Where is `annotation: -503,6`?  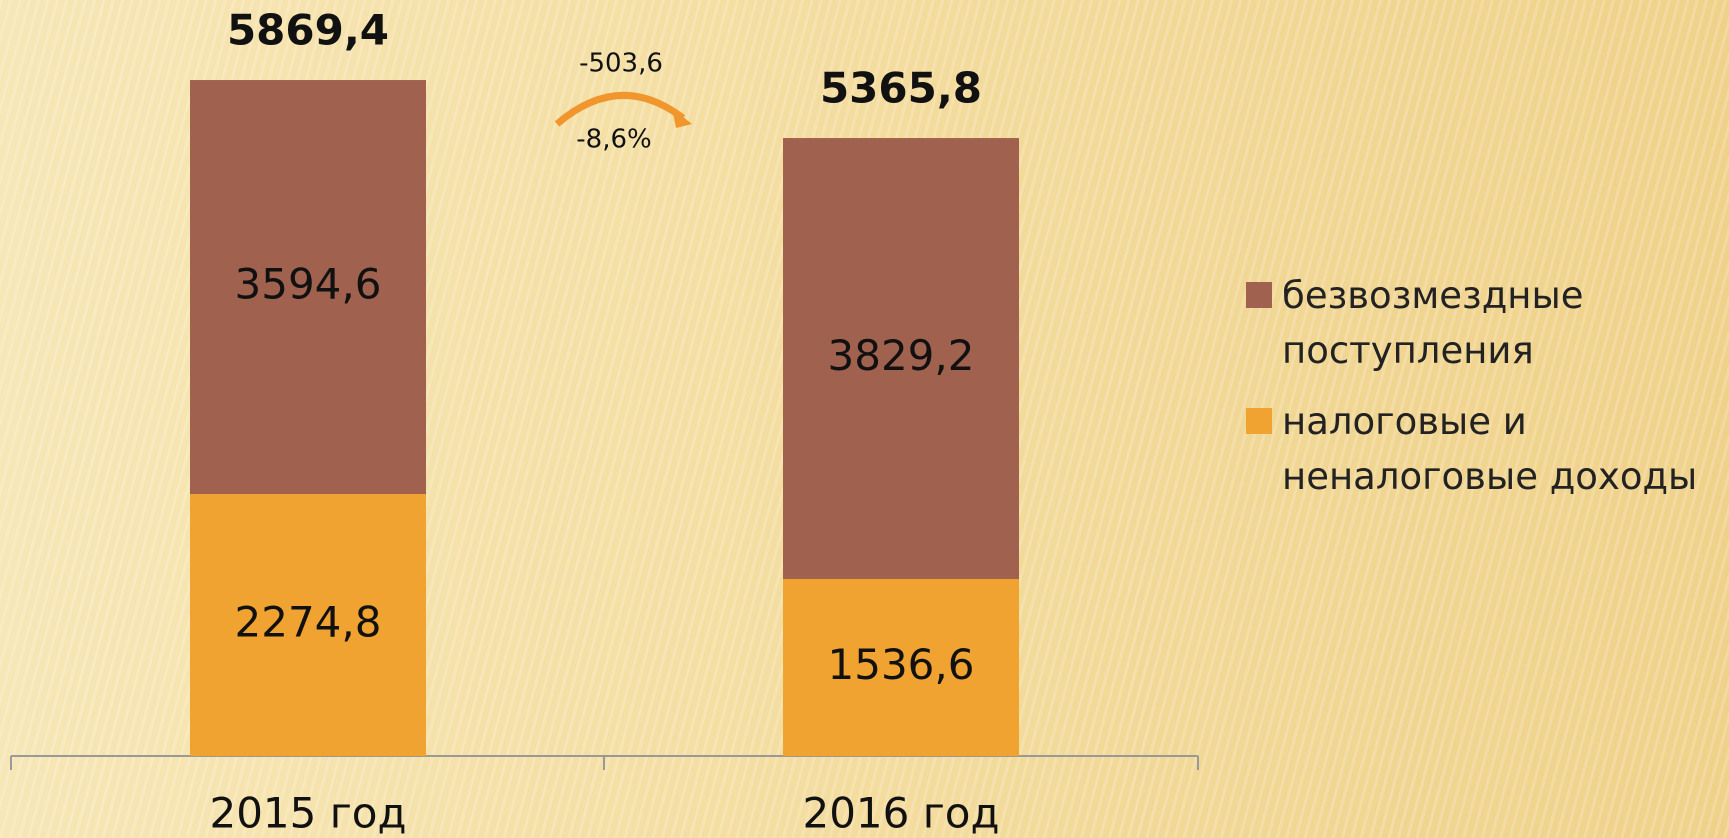
annotation: -503,6 is located at coordinates (621, 64).